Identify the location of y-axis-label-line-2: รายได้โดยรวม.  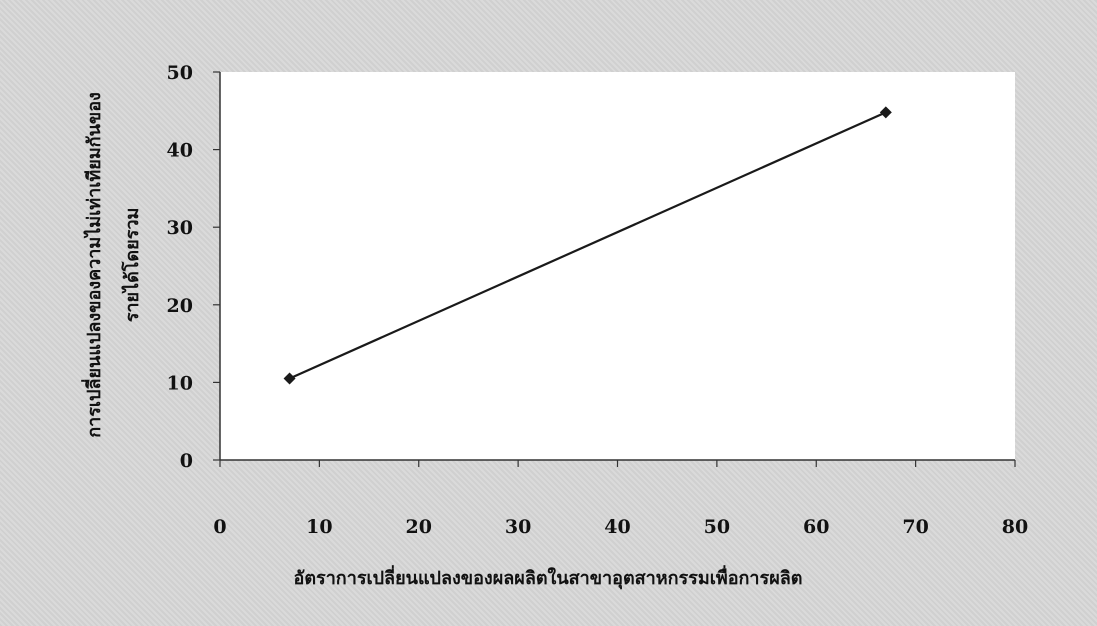
(132, 265).